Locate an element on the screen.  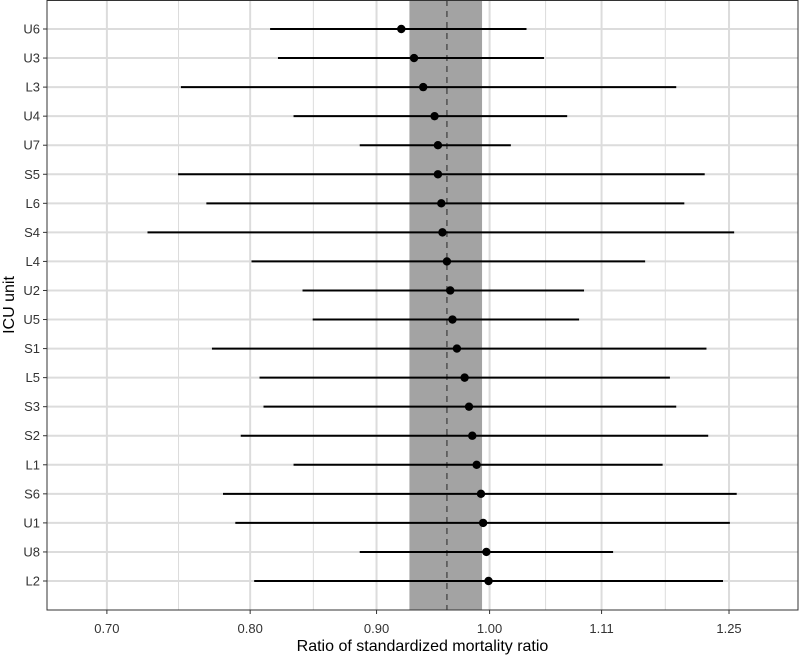
y-tick-label-u1: U1 is located at coordinates (31, 522).